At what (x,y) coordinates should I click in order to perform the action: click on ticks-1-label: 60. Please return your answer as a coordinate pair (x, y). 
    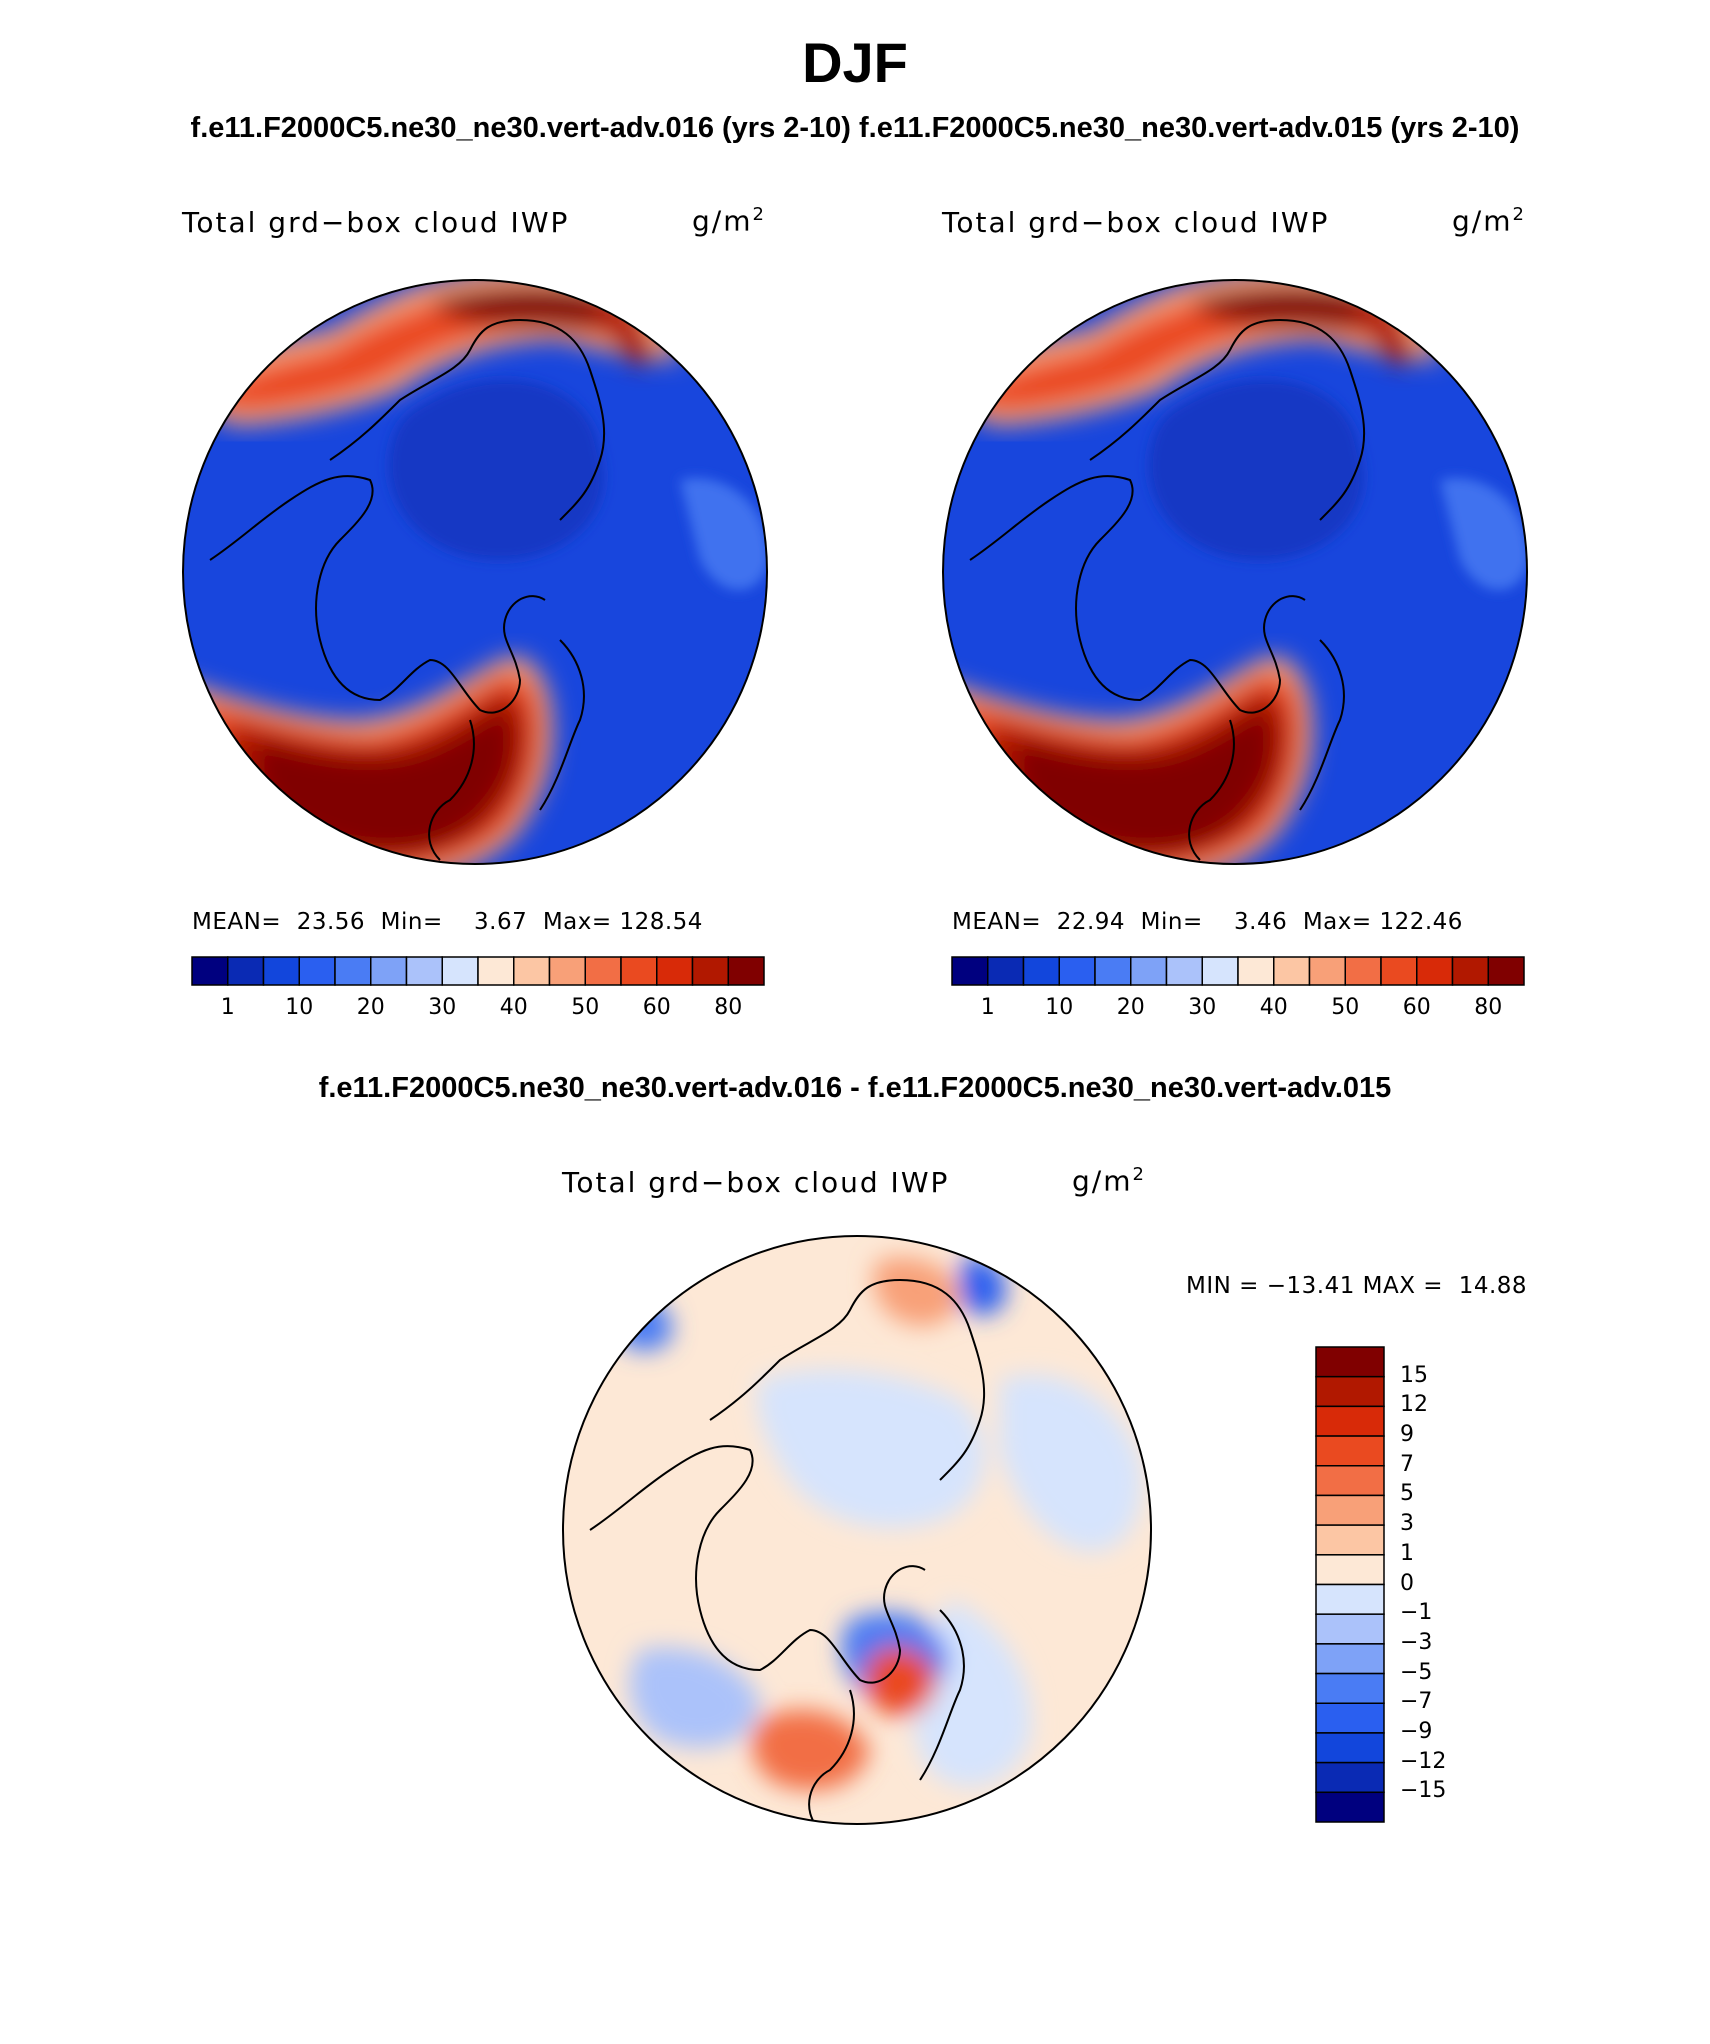
    Looking at the image, I should click on (656, 1007).